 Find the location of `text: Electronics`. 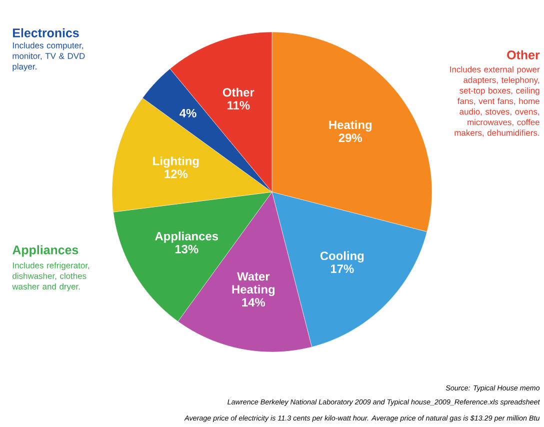

text: Electronics is located at coordinates (46, 33).